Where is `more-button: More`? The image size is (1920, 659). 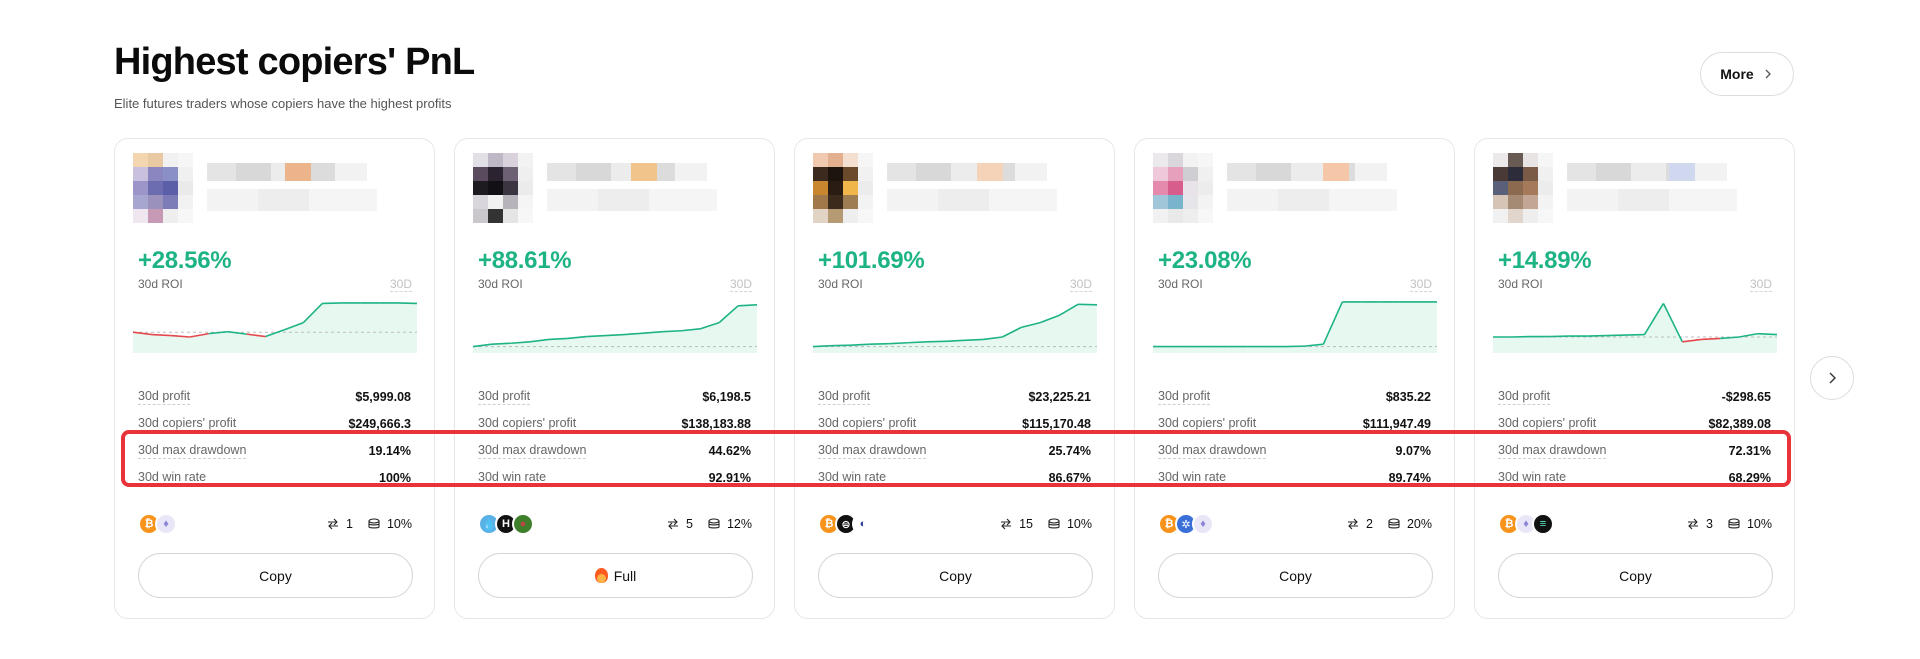 more-button: More is located at coordinates (1747, 74).